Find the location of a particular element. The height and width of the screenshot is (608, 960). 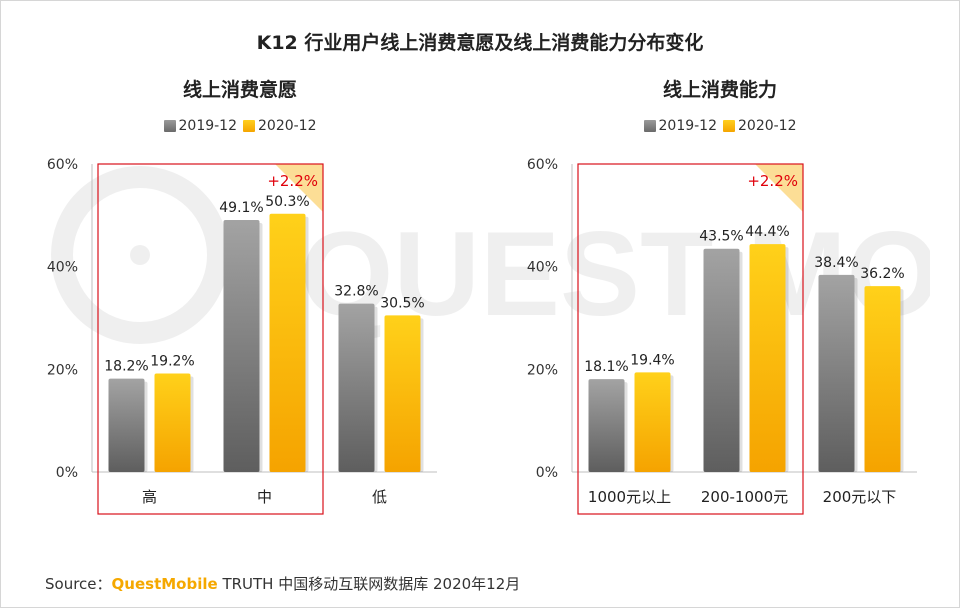

data-label: 38.4% is located at coordinates (836, 263).